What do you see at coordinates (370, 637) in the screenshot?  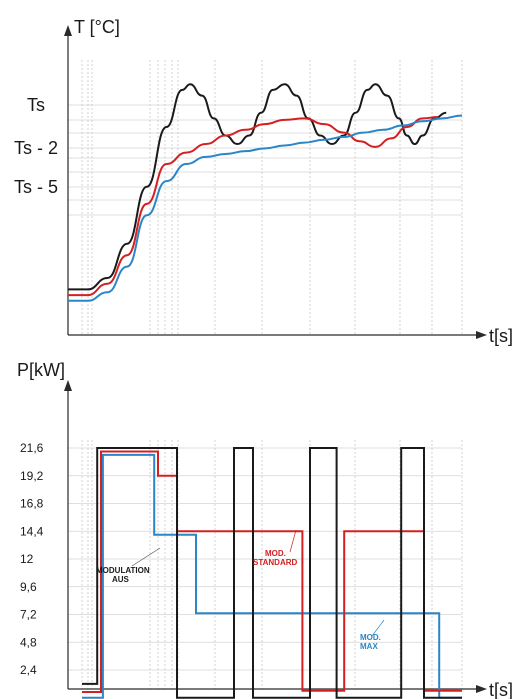 I see `annotation-mod-max-1: MOD.` at bounding box center [370, 637].